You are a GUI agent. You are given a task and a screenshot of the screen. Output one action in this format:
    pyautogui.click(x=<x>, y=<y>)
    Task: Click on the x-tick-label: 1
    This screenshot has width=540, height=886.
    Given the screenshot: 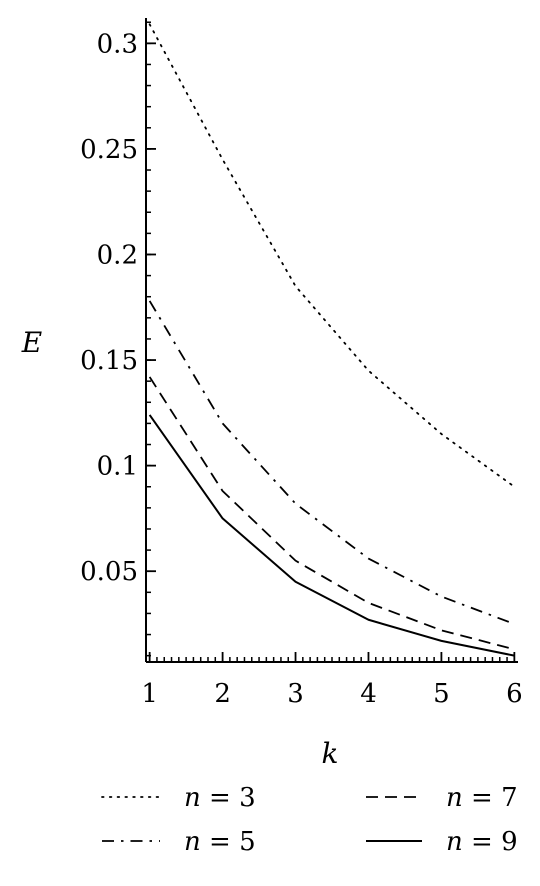 What is the action you would take?
    pyautogui.click(x=149, y=694)
    